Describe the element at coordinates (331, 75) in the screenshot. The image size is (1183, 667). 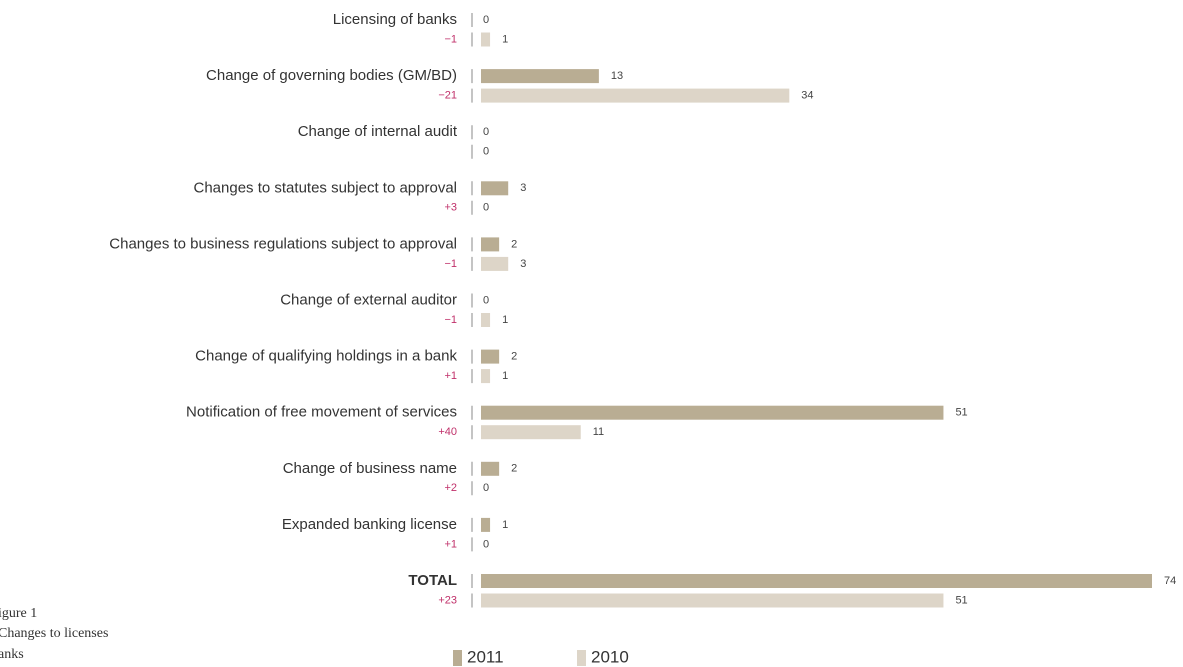
I see `category-label: Change of governing bodies (GM/BD)` at that location.